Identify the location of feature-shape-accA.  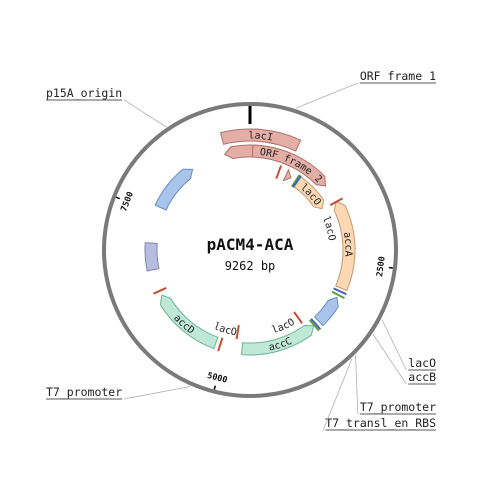
(344, 246).